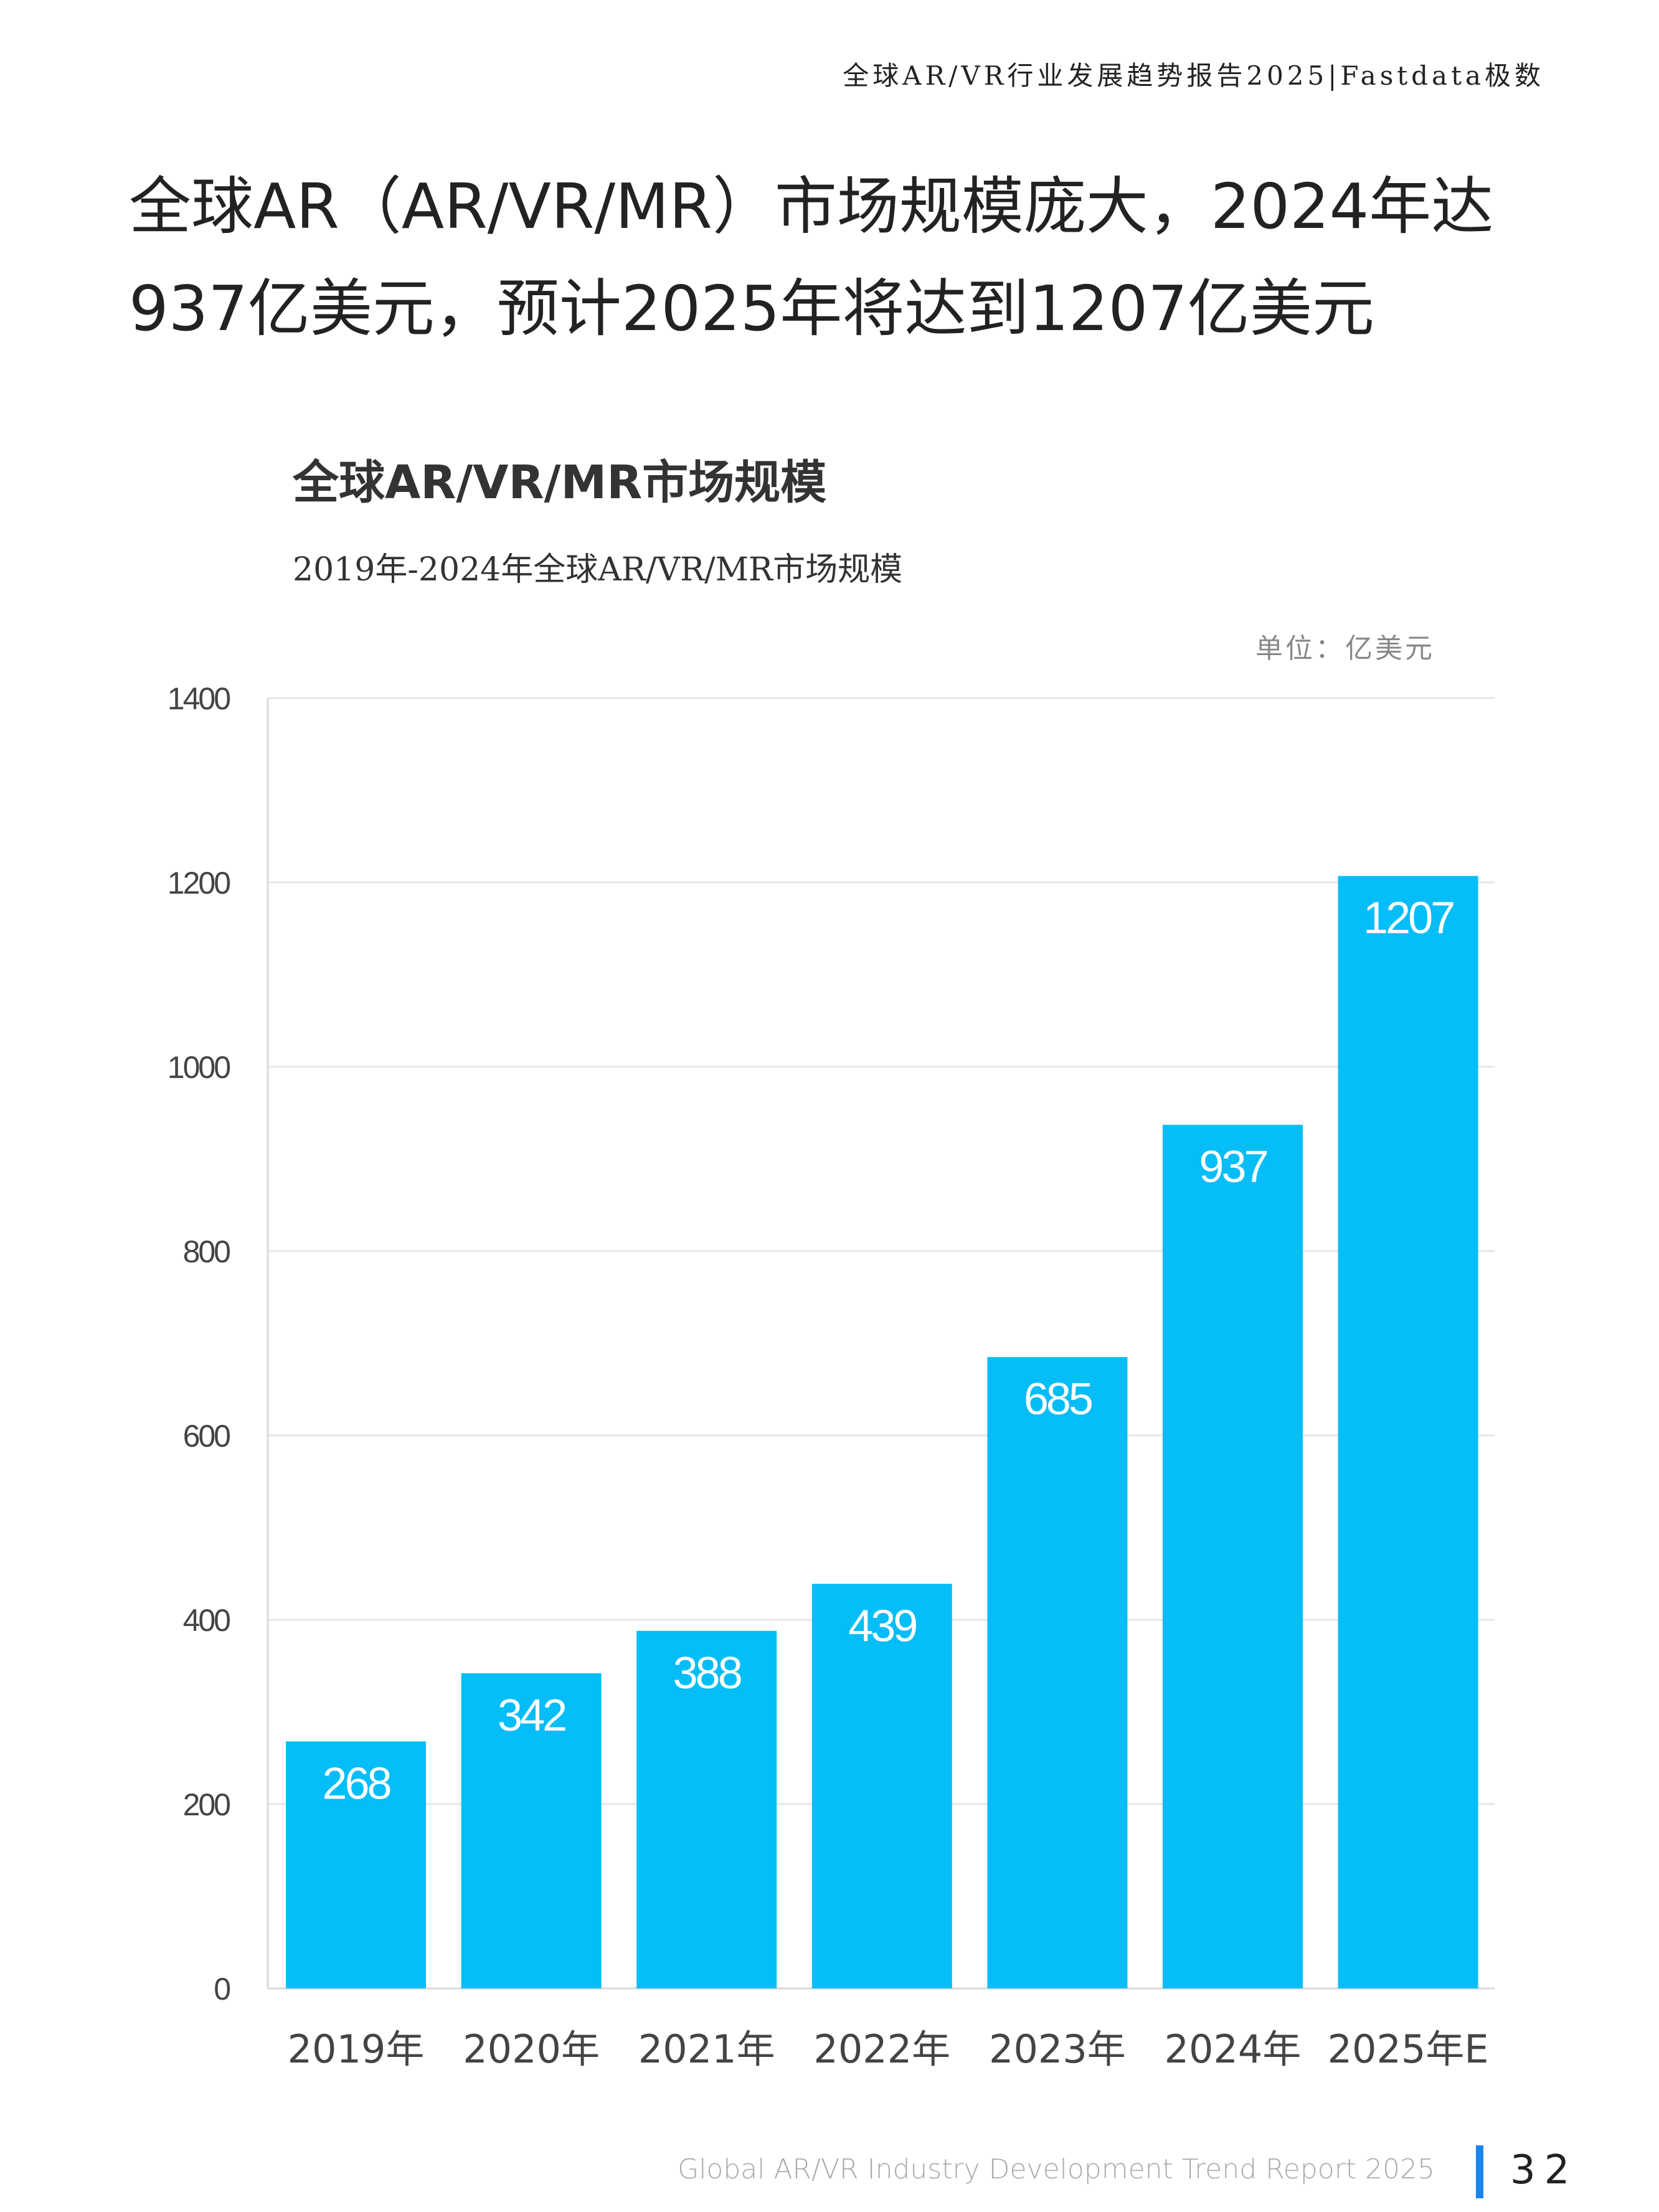 The height and width of the screenshot is (2212, 1659). I want to click on y-tick-label: 1400, so click(199, 698).